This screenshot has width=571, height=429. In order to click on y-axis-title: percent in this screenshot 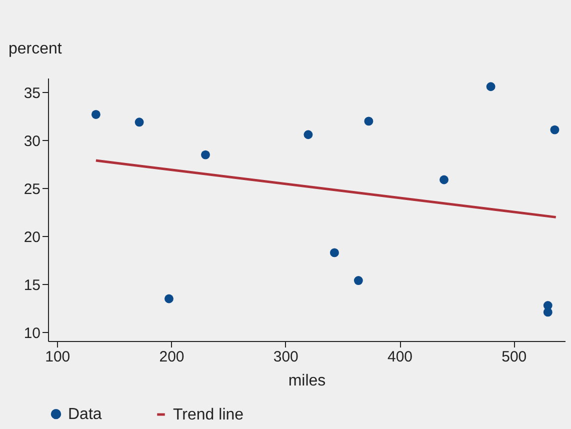, I will do `click(35, 49)`.